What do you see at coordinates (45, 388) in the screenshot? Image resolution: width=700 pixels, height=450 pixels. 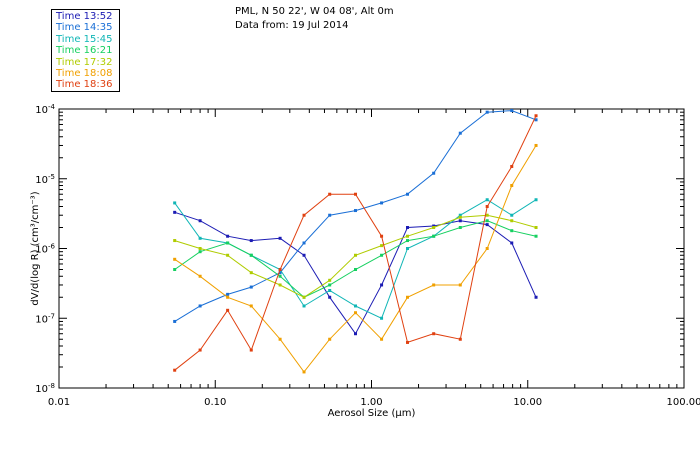 I see `y-tick-label: 10⁻⁸` at bounding box center [45, 388].